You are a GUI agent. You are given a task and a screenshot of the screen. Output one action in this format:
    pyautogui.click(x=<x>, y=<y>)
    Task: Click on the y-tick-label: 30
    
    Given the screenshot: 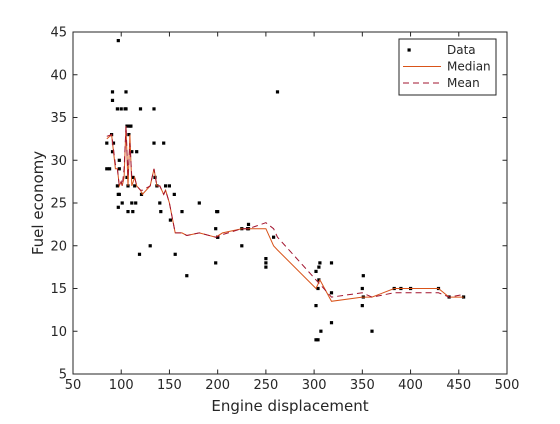 What is the action you would take?
    pyautogui.click(x=58, y=161)
    